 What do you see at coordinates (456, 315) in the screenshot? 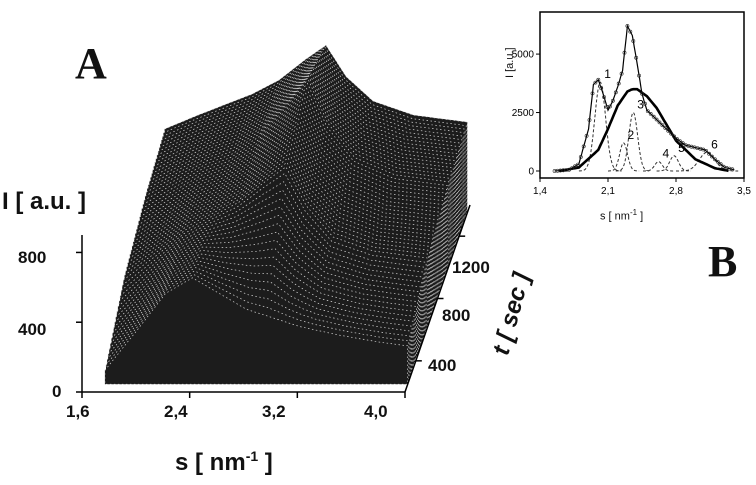
I see `t-tick-label: 800` at bounding box center [456, 315].